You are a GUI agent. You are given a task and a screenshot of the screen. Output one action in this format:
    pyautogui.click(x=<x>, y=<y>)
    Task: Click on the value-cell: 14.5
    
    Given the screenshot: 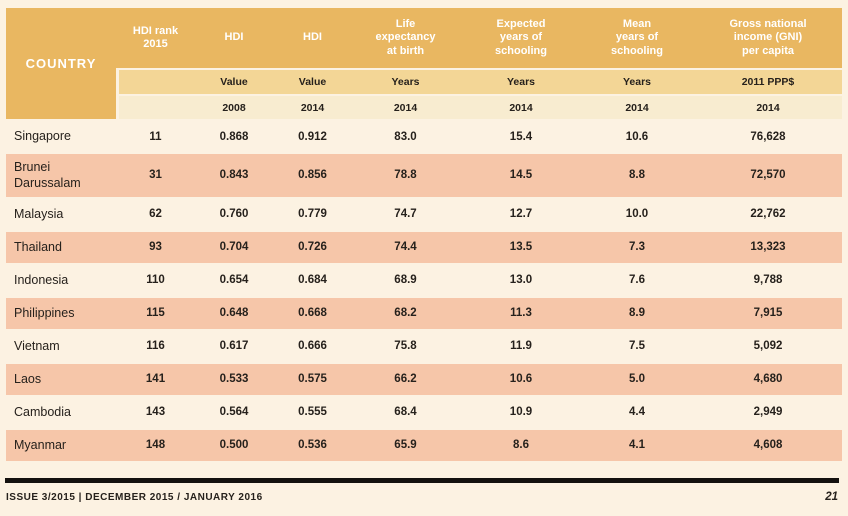 What is the action you would take?
    pyautogui.click(x=521, y=175)
    